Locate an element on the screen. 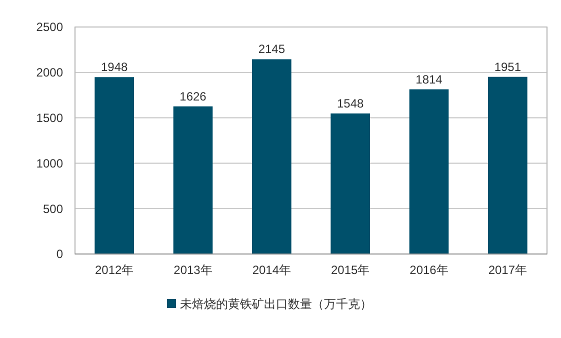  x-tick-label: 2016年 is located at coordinates (429, 270).